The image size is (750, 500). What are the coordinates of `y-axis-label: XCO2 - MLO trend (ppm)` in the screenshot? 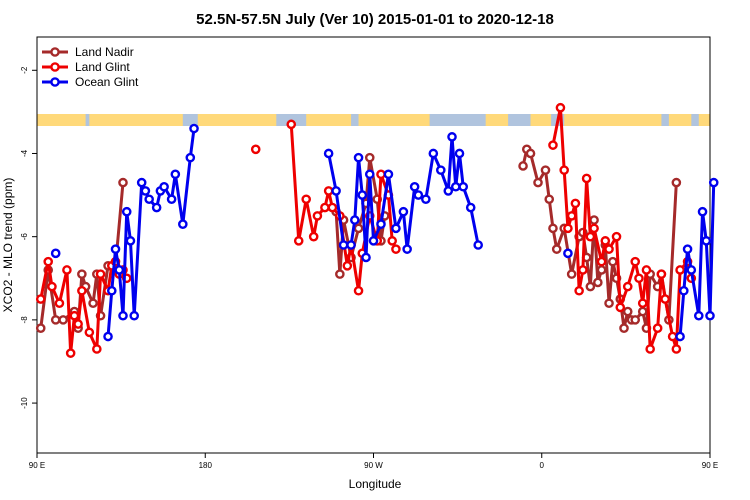 It's located at (8, 245).